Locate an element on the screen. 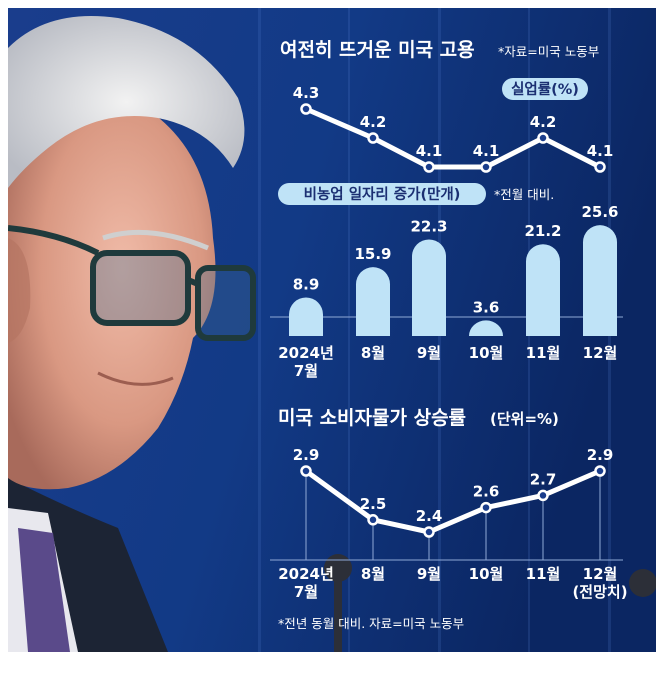 The height and width of the screenshot is (682, 664). payroll-note: *전월 대비. is located at coordinates (524, 194).